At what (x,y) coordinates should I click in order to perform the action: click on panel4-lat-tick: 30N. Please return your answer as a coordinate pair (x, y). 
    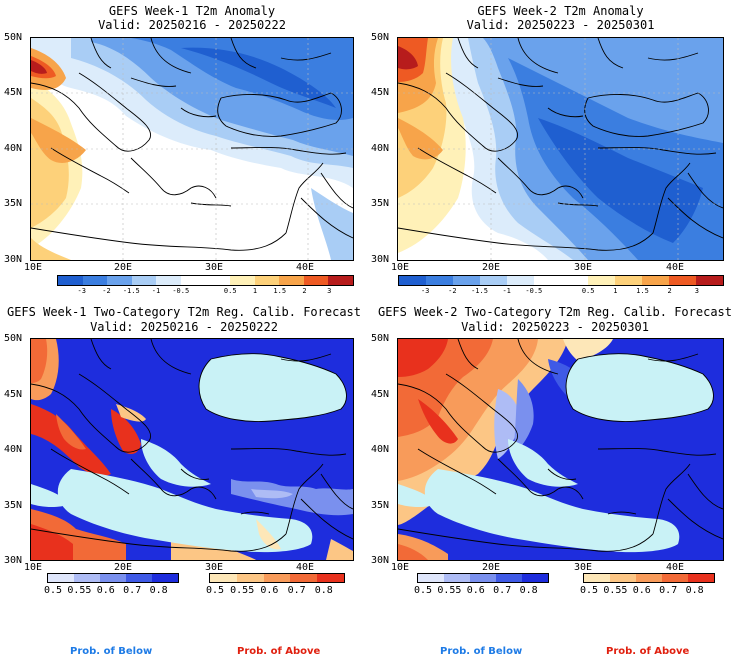
    Looking at the image, I should click on (380, 560).